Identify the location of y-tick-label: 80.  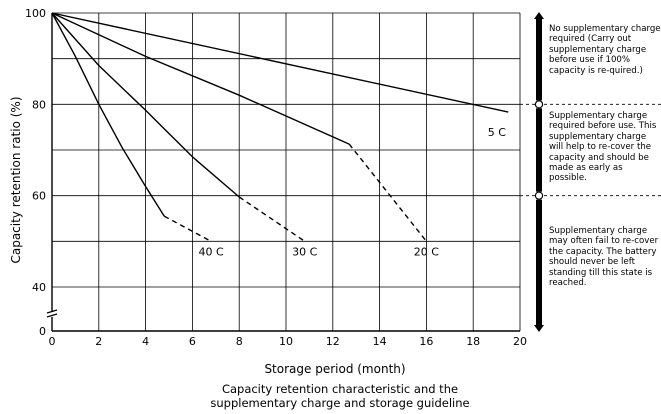
(39, 104).